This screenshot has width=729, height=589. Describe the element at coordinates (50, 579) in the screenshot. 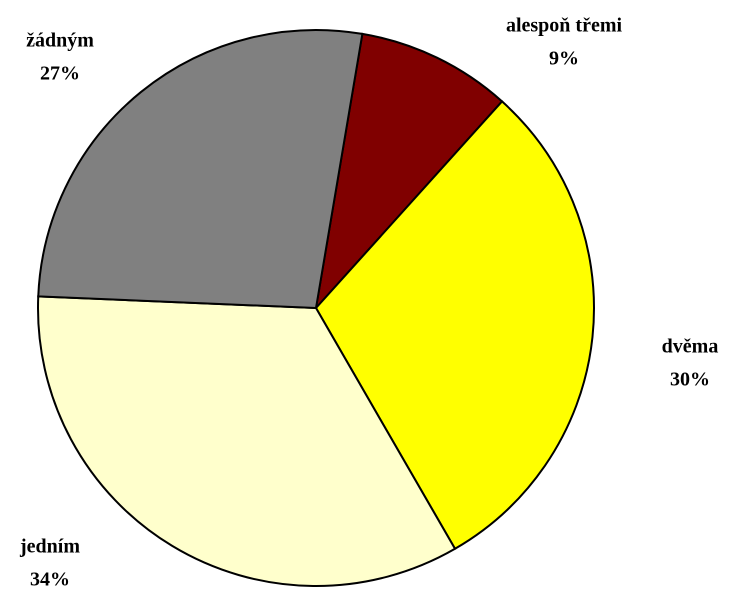

I see `slice-value-label: 34%` at that location.